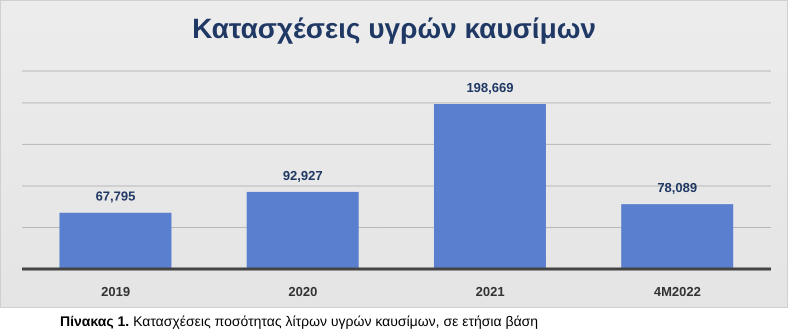  Describe the element at coordinates (116, 196) in the screenshot. I see `data-label: 67,795` at that location.